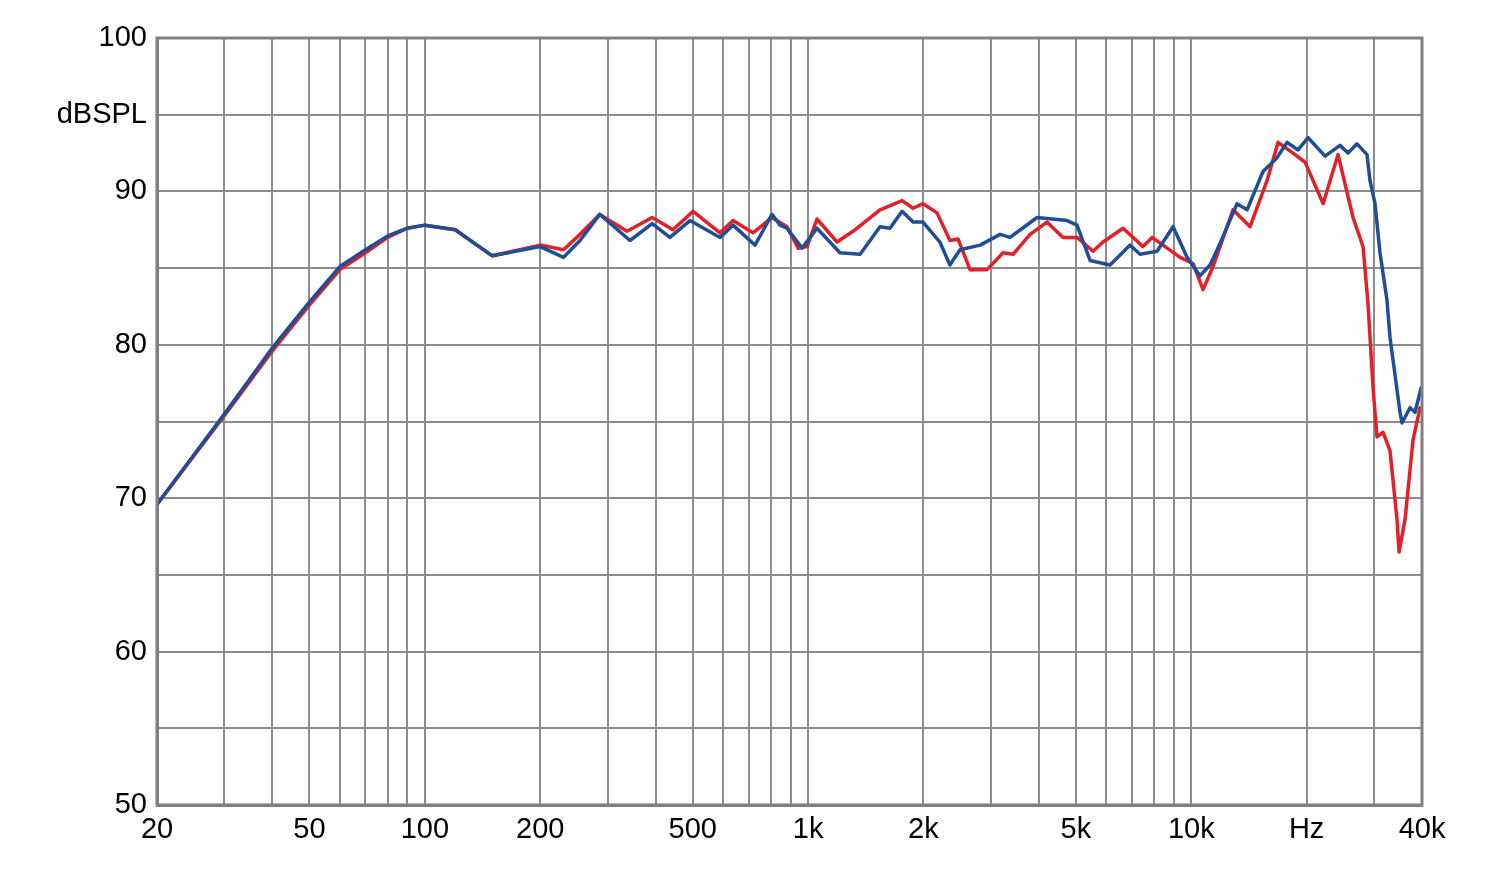 This screenshot has width=1500, height=882. What do you see at coordinates (130, 342) in the screenshot?
I see `y-tick-label: 80` at bounding box center [130, 342].